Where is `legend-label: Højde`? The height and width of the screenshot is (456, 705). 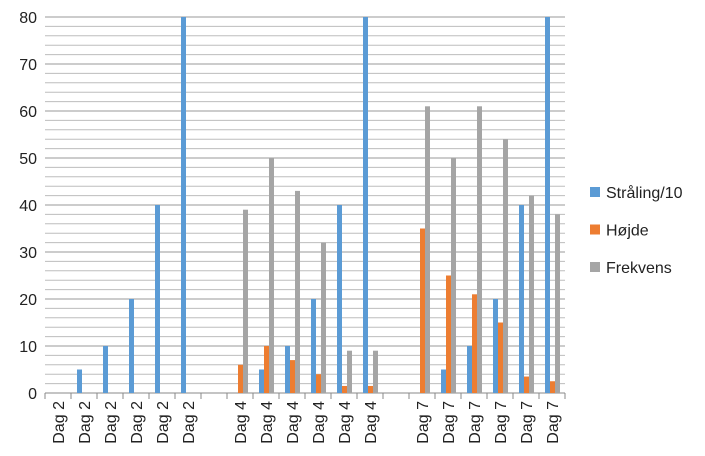
legend-label: Højde is located at coordinates (627, 231).